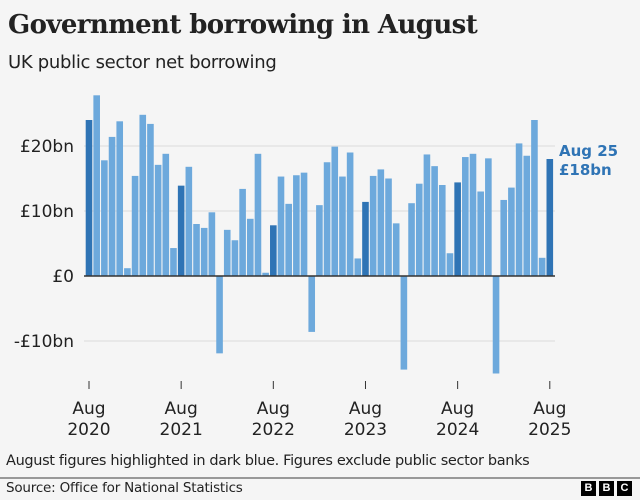 The width and height of the screenshot is (640, 500). What do you see at coordinates (365, 430) in the screenshot?
I see `x-tick-label-year: 2023` at bounding box center [365, 430].